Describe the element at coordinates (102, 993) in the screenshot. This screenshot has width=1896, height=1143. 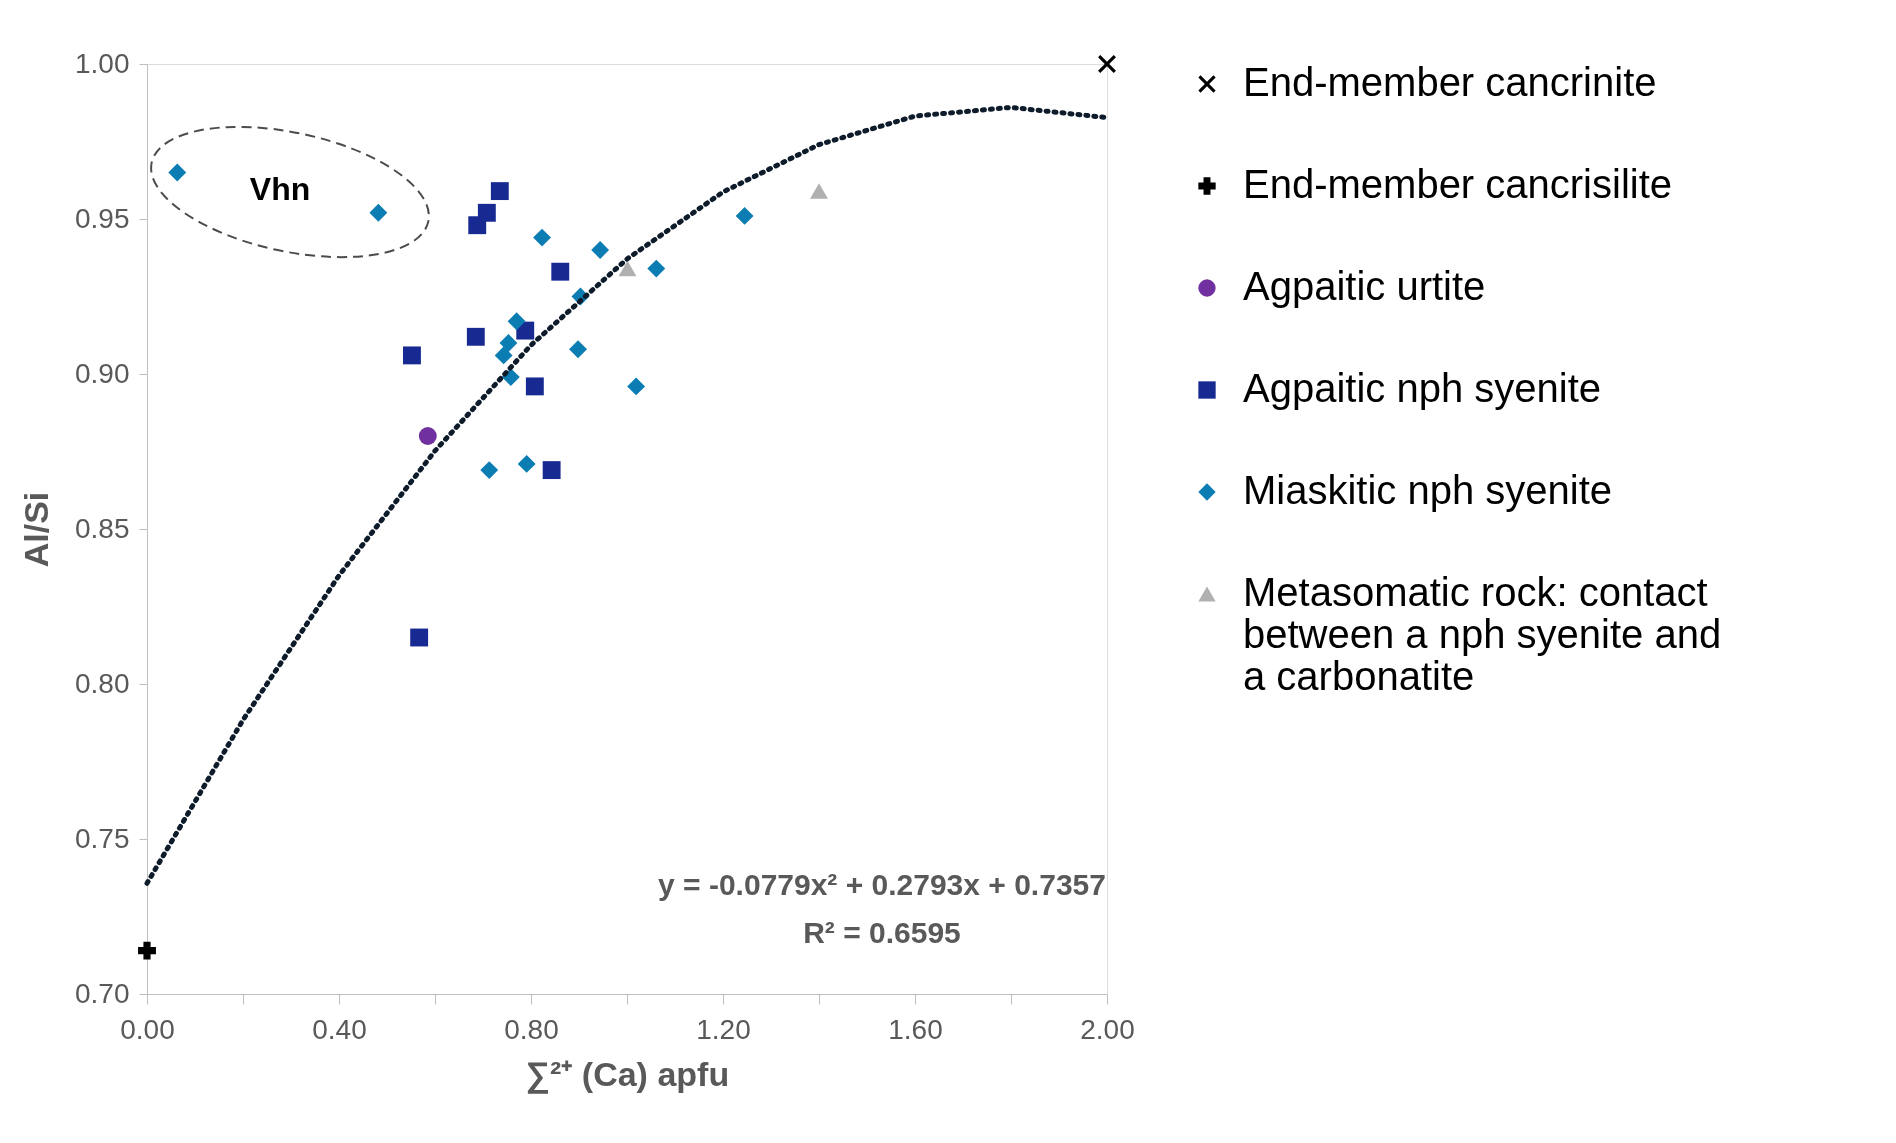
I see `y-tick-label: 0.70` at that location.